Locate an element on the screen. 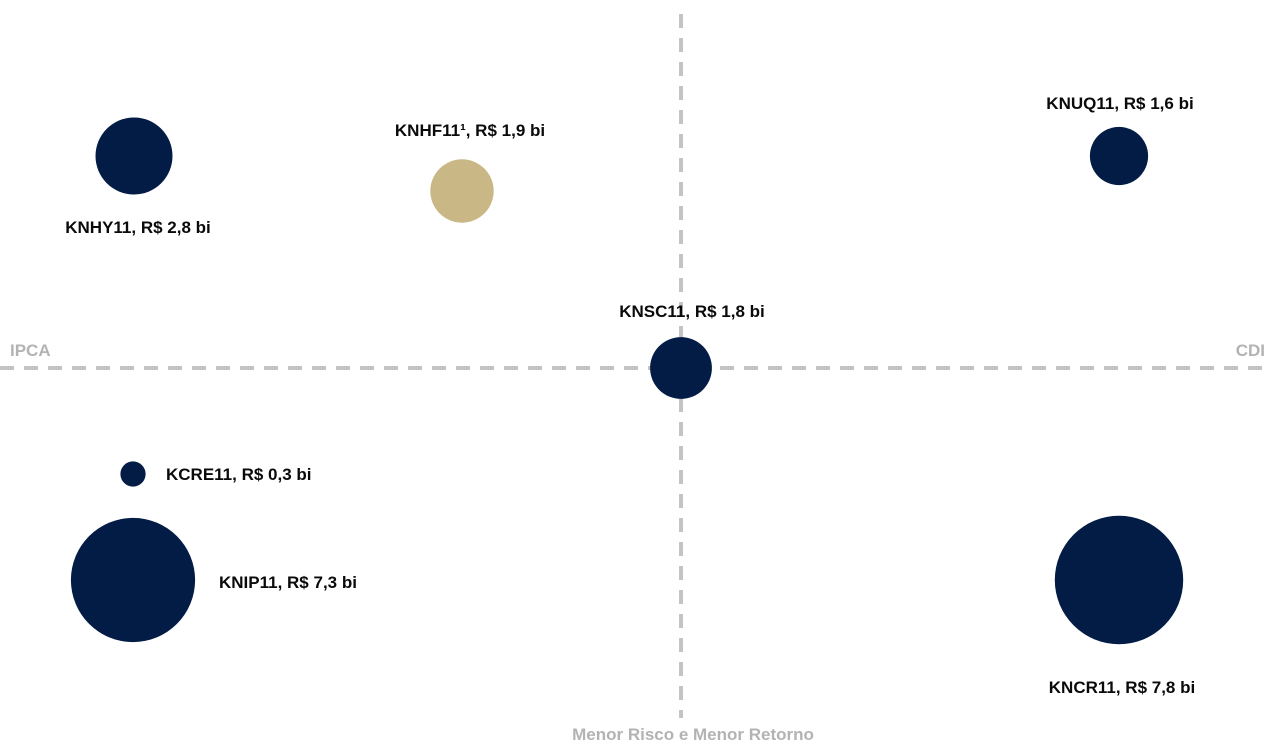 Image resolution: width=1270 pixels, height=746 pixels. bubble-kcre11 is located at coordinates (133, 474).